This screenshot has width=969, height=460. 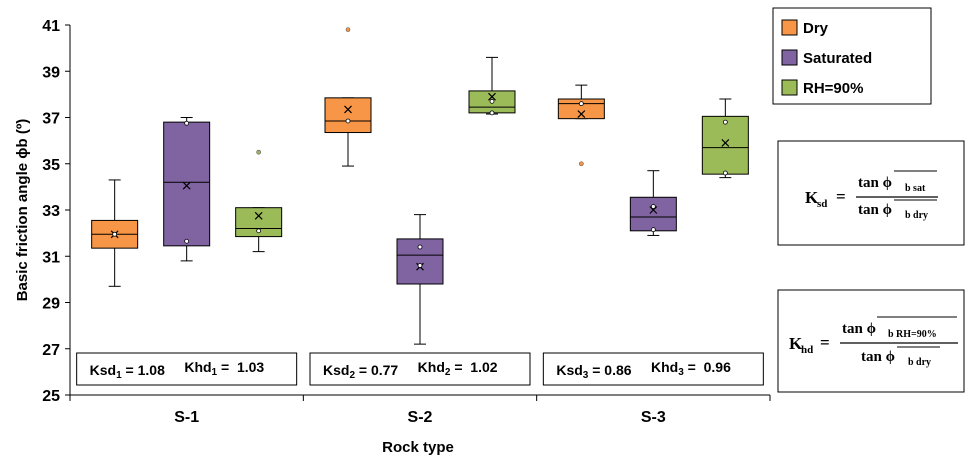 What do you see at coordinates (822, 204) in the screenshot?
I see `formula-ksd-lhs-sub: sd` at bounding box center [822, 204].